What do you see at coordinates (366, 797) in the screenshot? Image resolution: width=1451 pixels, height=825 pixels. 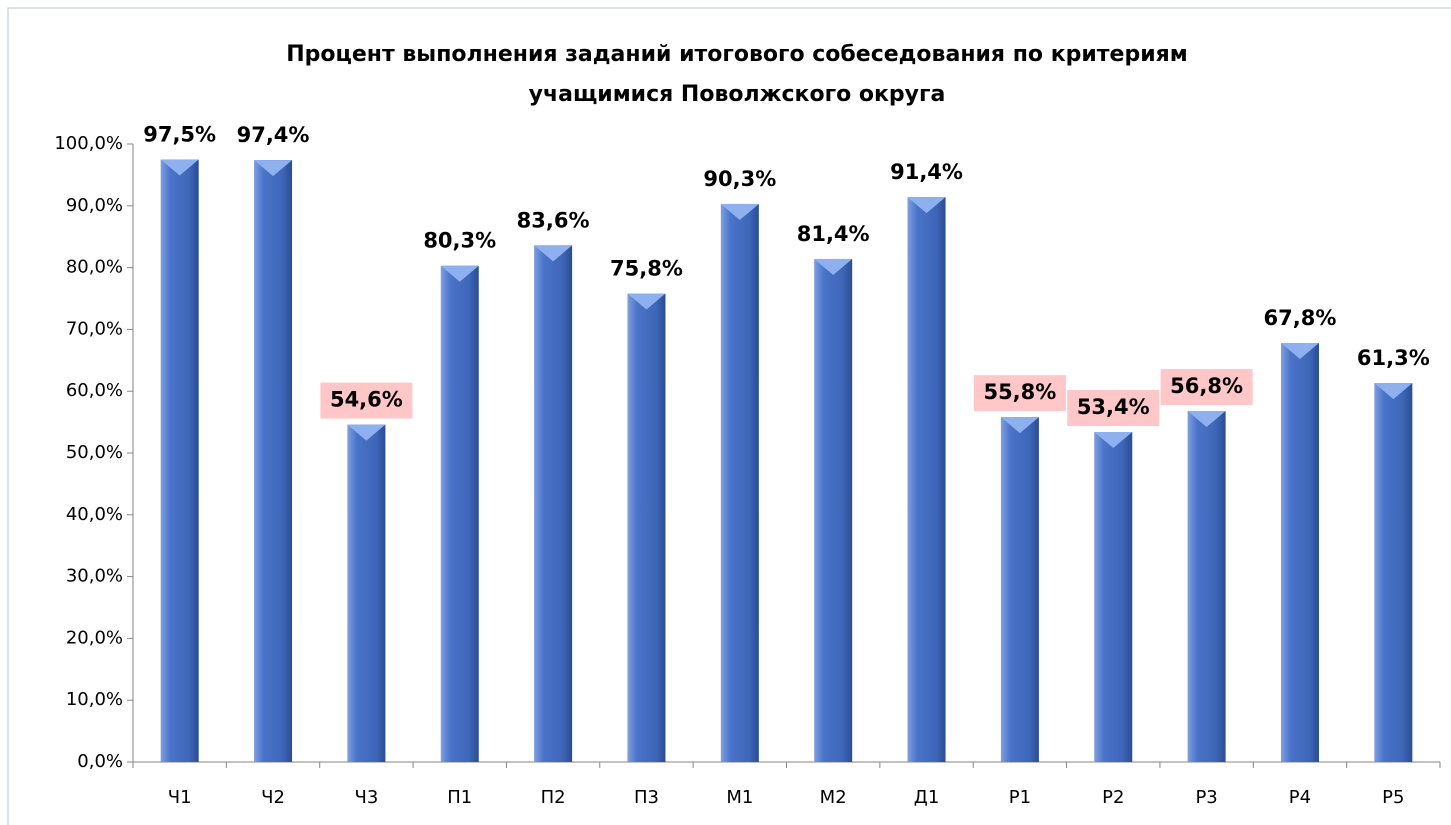 I see `x-tick-label: Ч3` at bounding box center [366, 797].